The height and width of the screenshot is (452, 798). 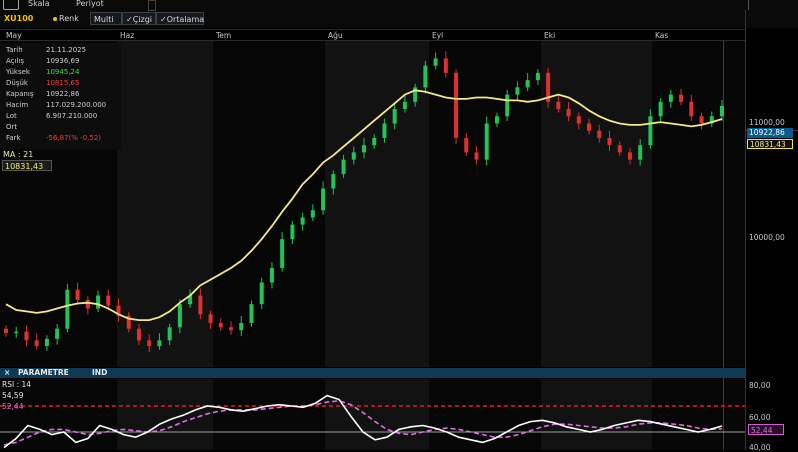 I want to click on month-label: Ağu, so click(x=335, y=35).